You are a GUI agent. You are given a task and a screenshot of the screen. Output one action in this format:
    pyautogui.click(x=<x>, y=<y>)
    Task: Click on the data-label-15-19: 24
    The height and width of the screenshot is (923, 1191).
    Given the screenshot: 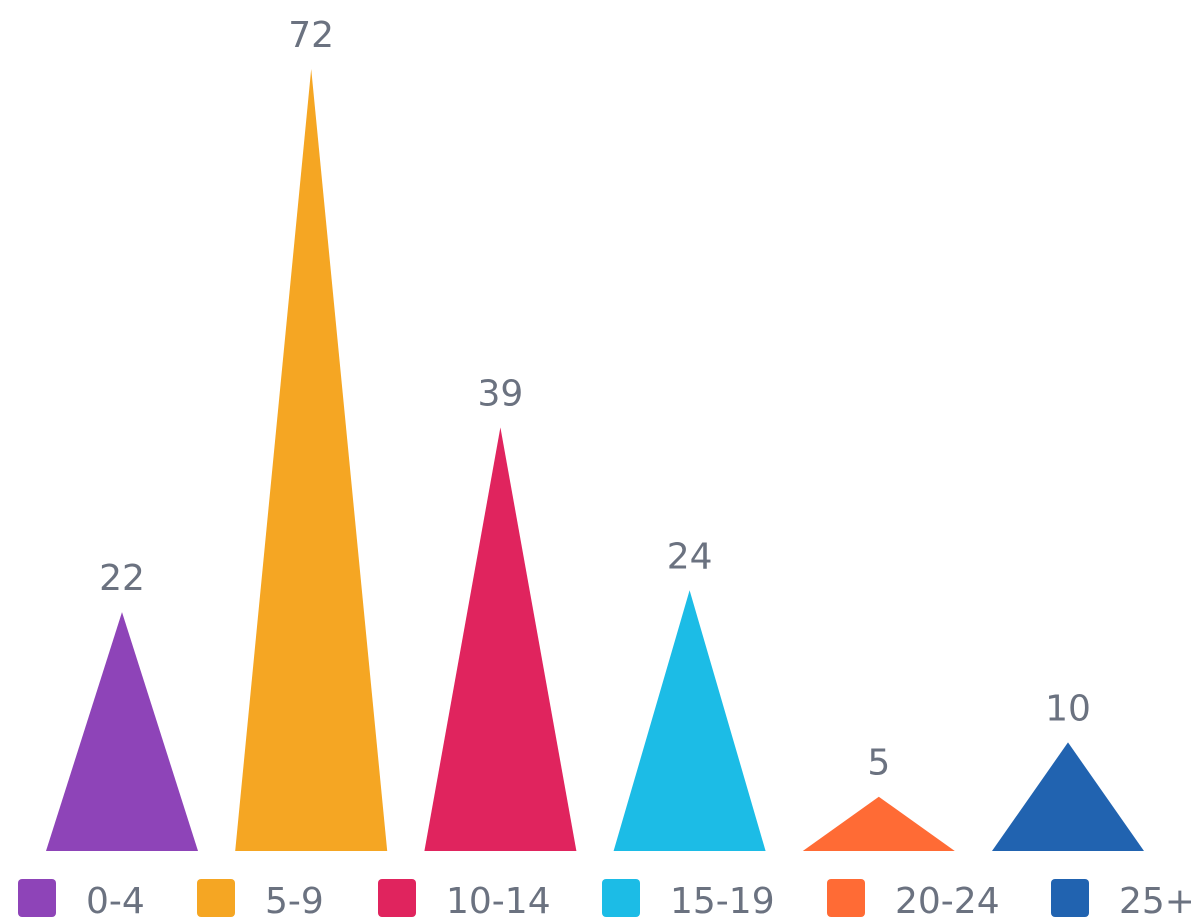 What is the action you would take?
    pyautogui.click(x=690, y=556)
    